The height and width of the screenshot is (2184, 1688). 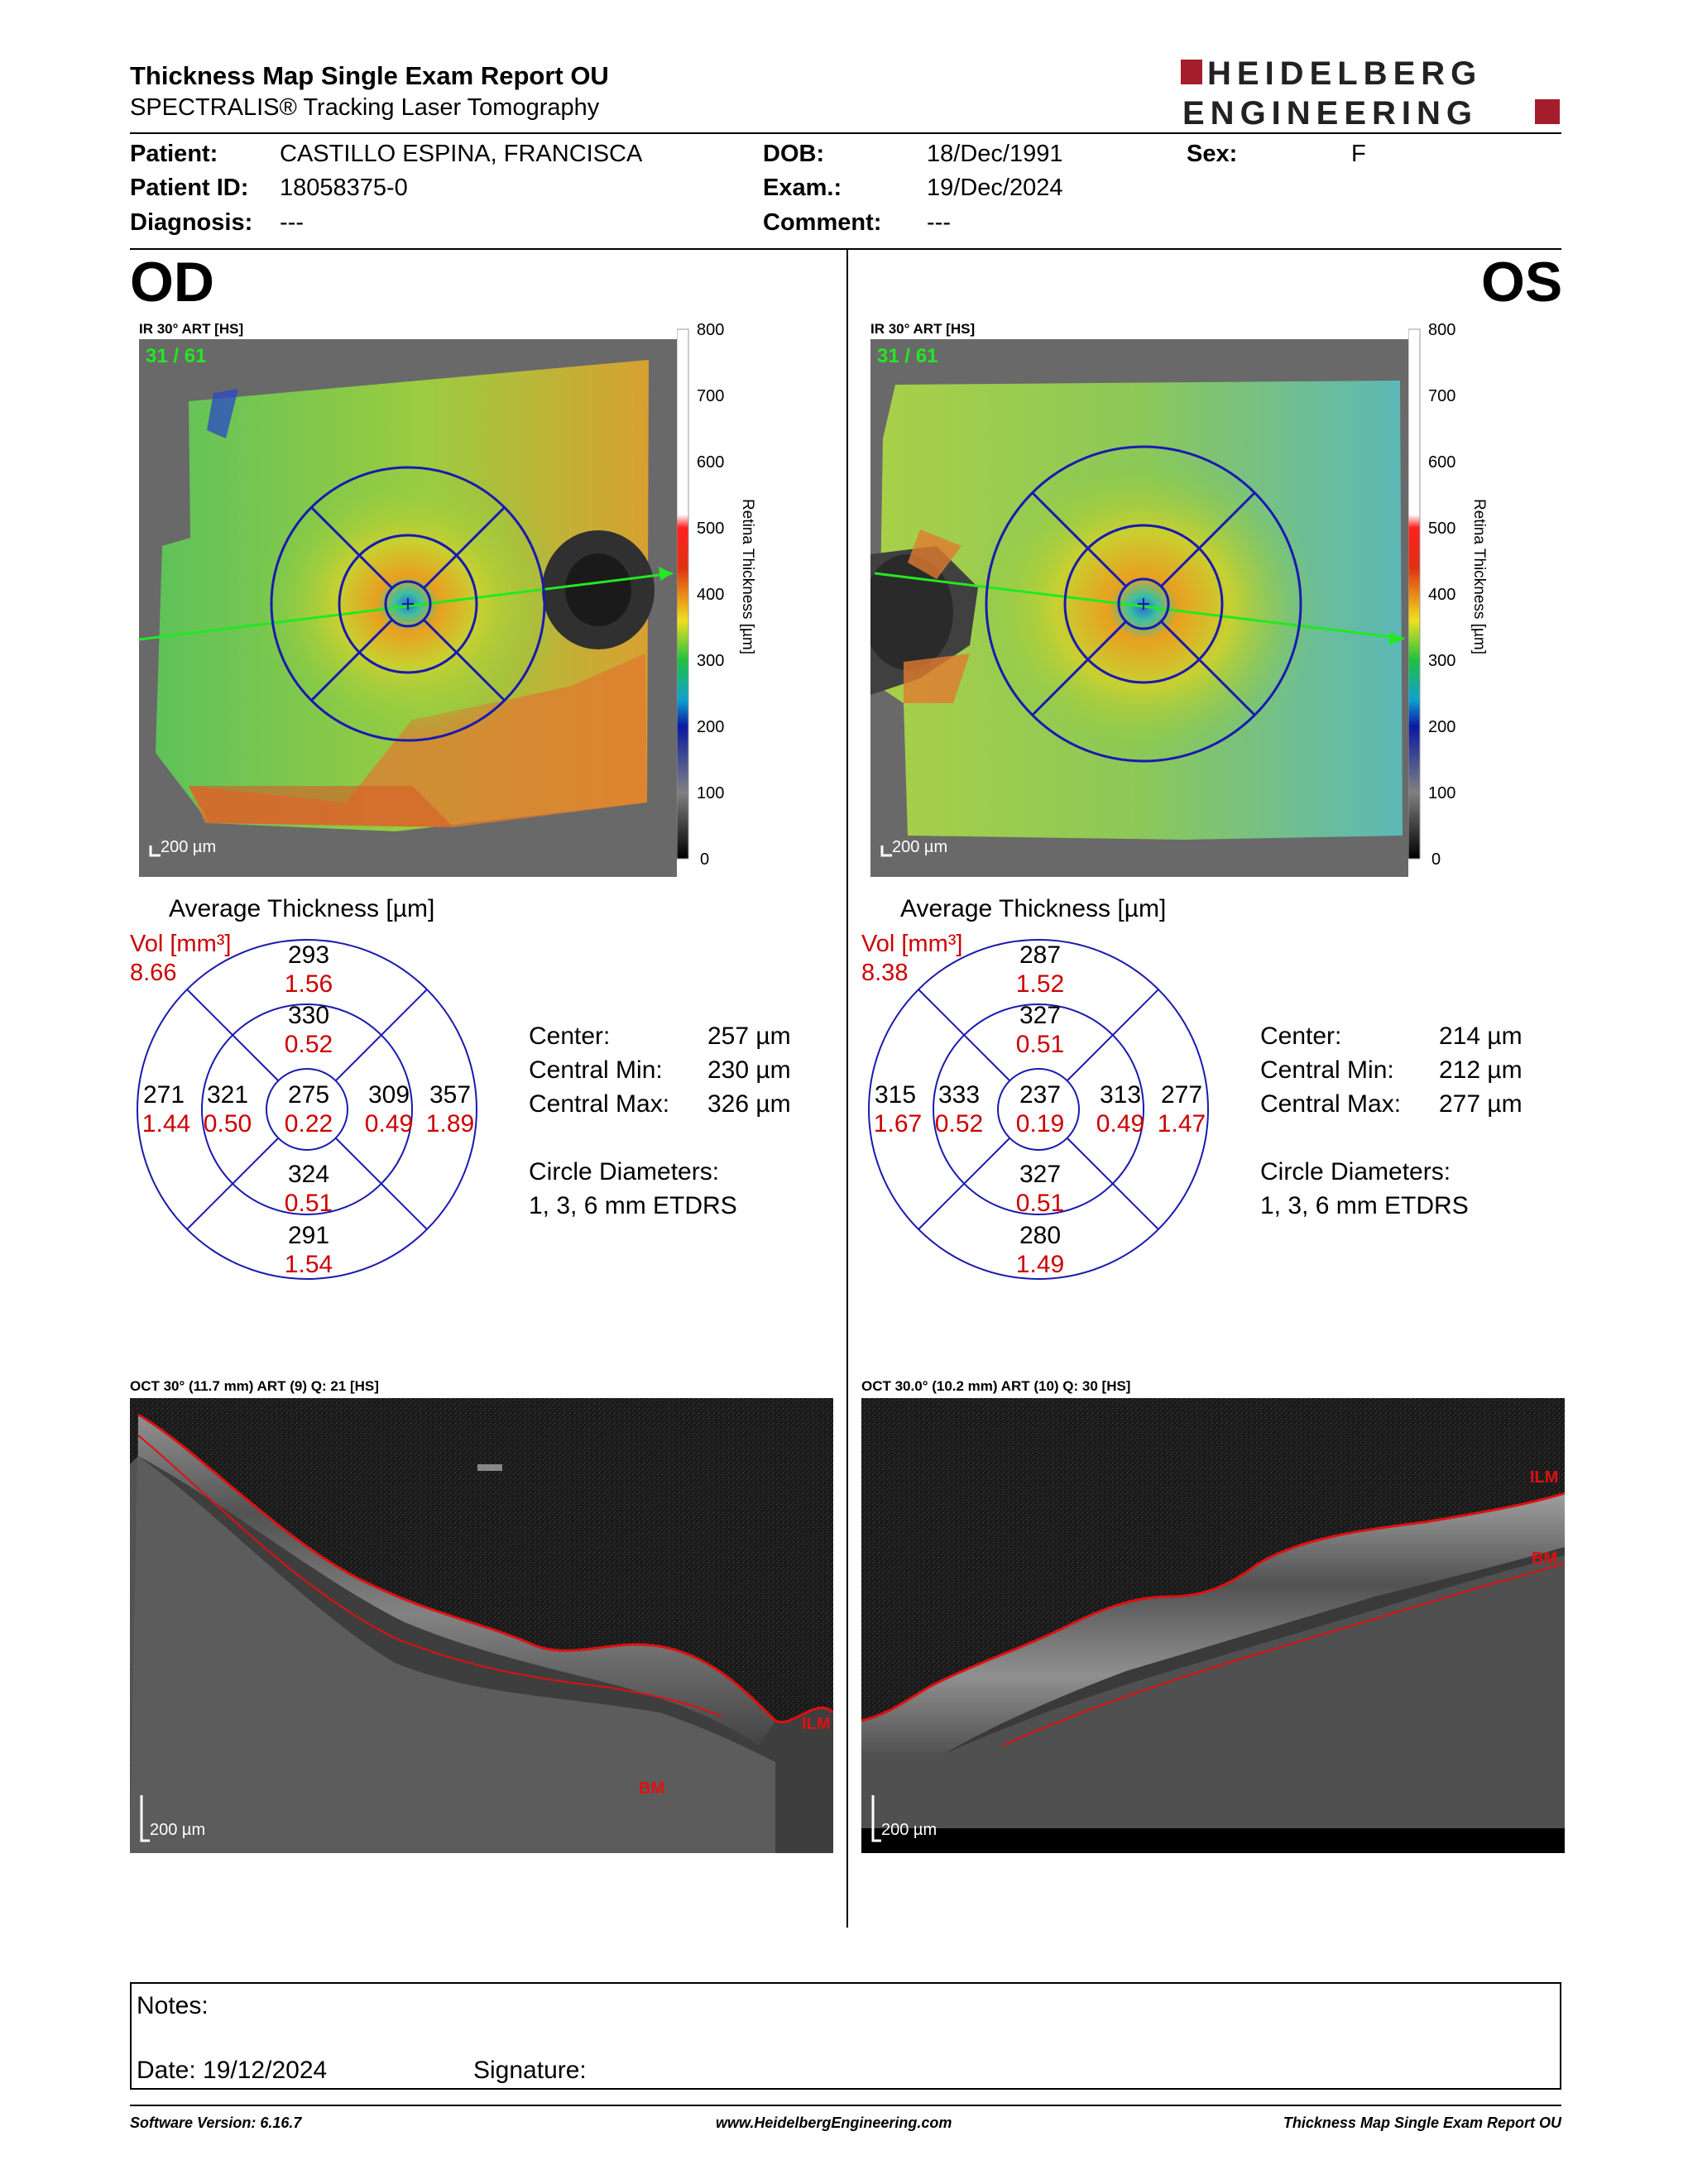 What do you see at coordinates (191, 222) in the screenshot?
I see `diagnosis-label: Diagnosis:` at bounding box center [191, 222].